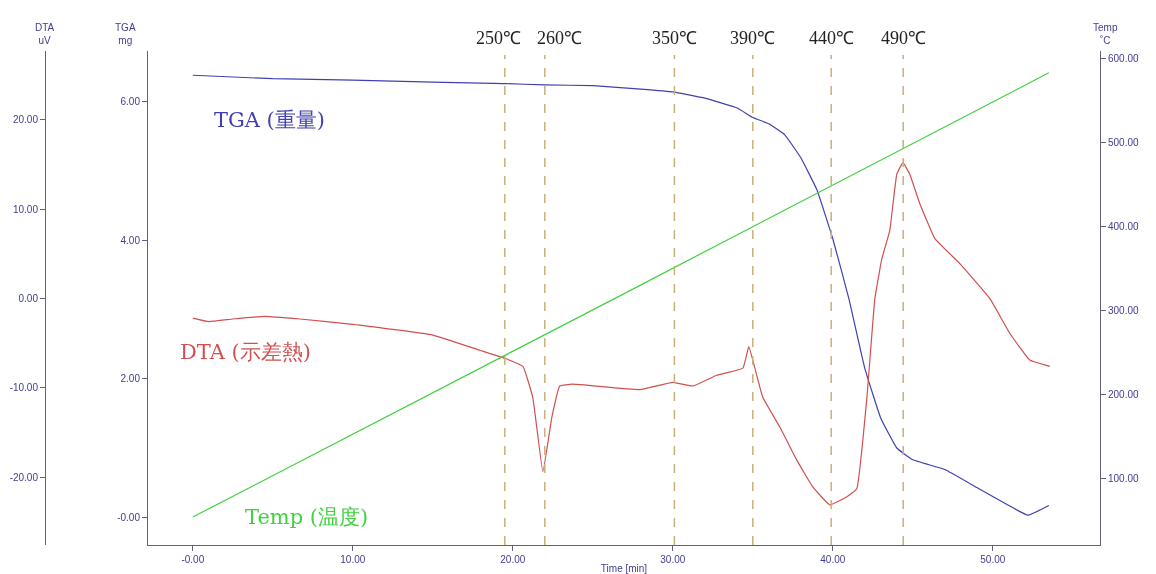  What do you see at coordinates (1124, 394) in the screenshot?
I see `y3-tick-label: 200.00` at bounding box center [1124, 394].